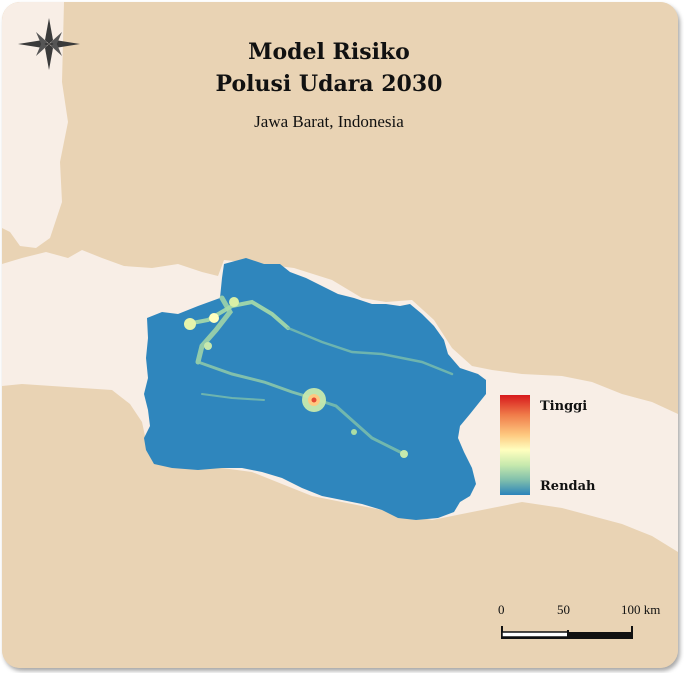  I want to click on scale-tick-0: 0, so click(501, 609).